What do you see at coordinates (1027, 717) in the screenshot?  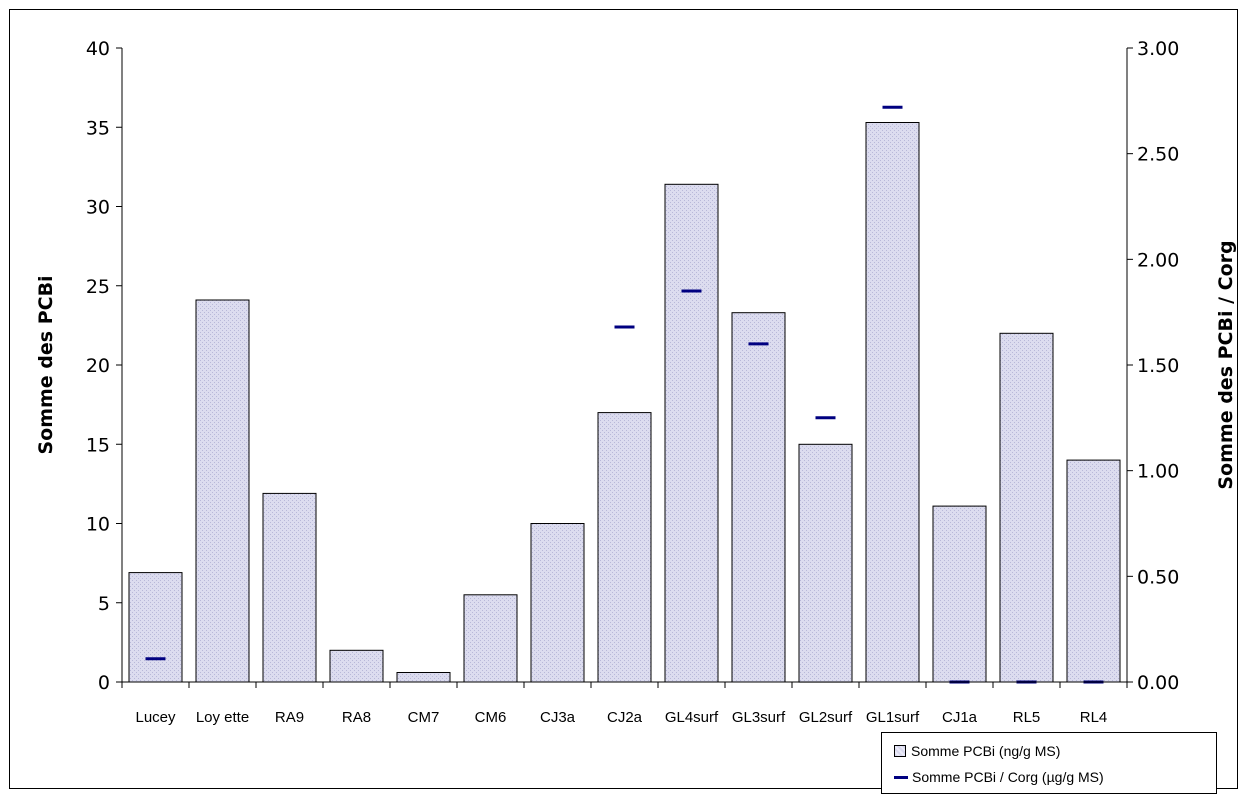 I see `x-category-label: RL5` at bounding box center [1027, 717].